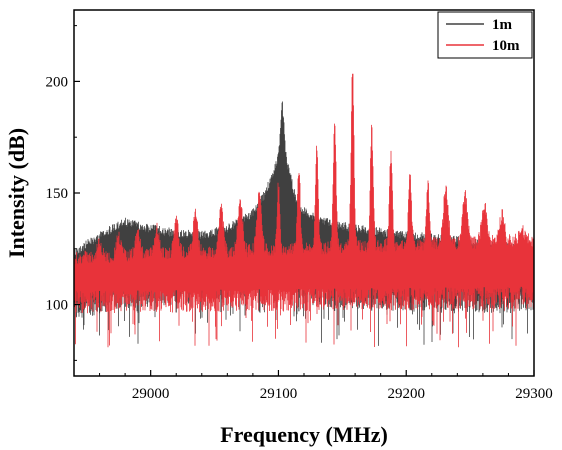  Describe the element at coordinates (279, 394) in the screenshot. I see `x-tick-label: 29100` at that location.